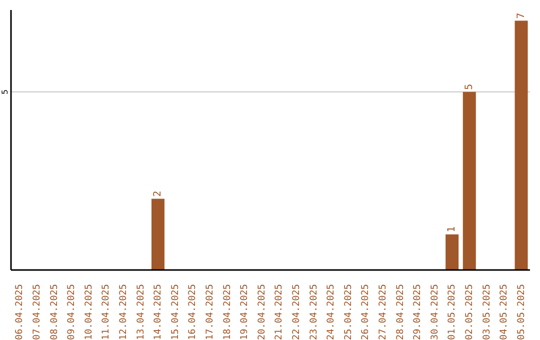 The height and width of the screenshot is (340, 540). I want to click on x-tick-label: 11.04.2025, so click(106, 312).